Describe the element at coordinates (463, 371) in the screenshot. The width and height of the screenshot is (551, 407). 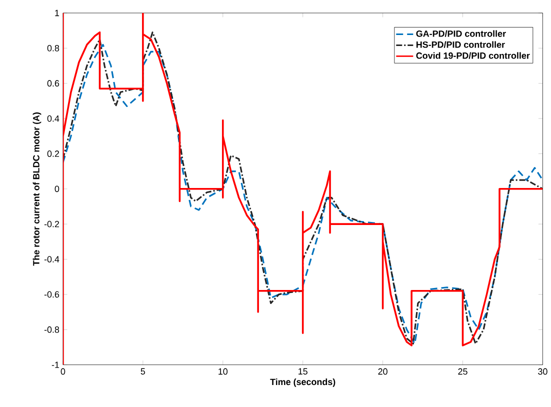
I see `x-tick-label: 25` at that location.